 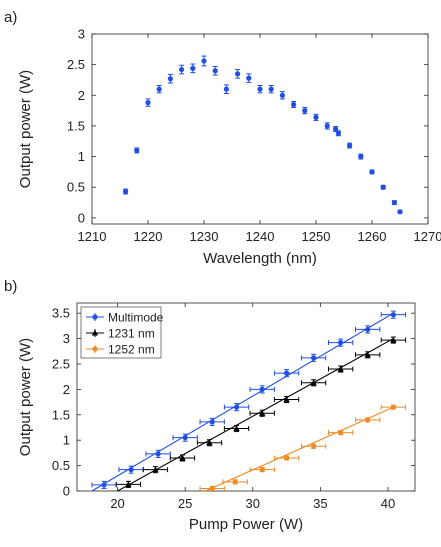 What do you see at coordinates (10, 286) in the screenshot?
I see `panel-b-label: b)` at bounding box center [10, 286].